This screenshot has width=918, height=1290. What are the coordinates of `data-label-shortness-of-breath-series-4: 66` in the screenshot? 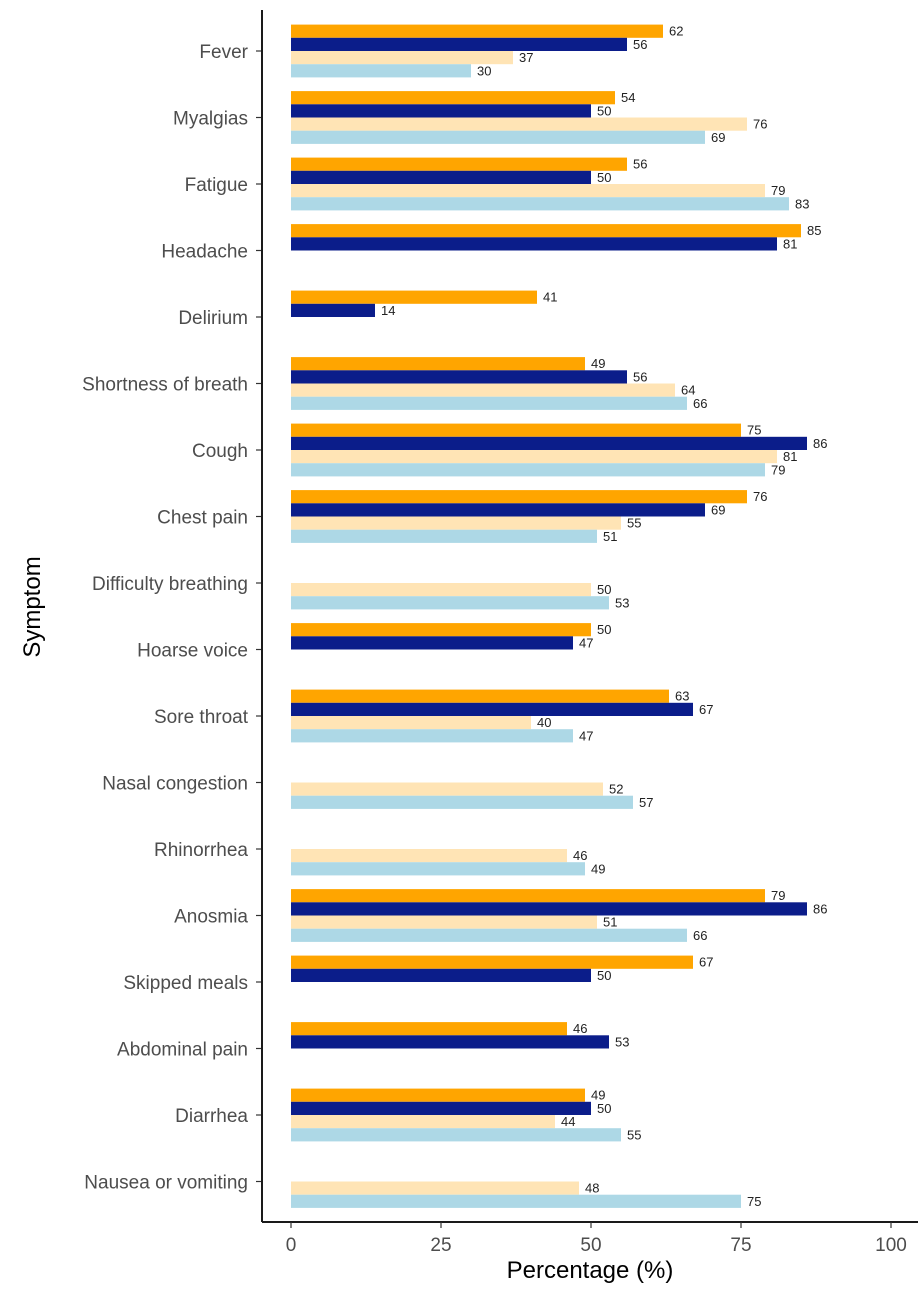 It's located at (700, 403).